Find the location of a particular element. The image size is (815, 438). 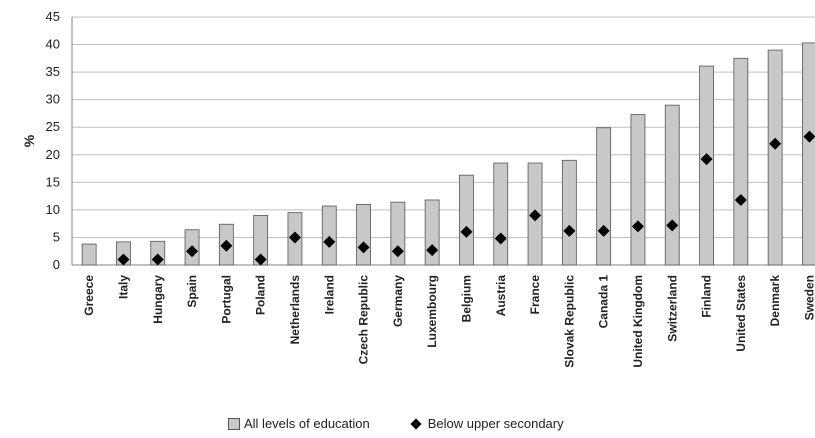

y-tick-label: 5 is located at coordinates (56, 236).